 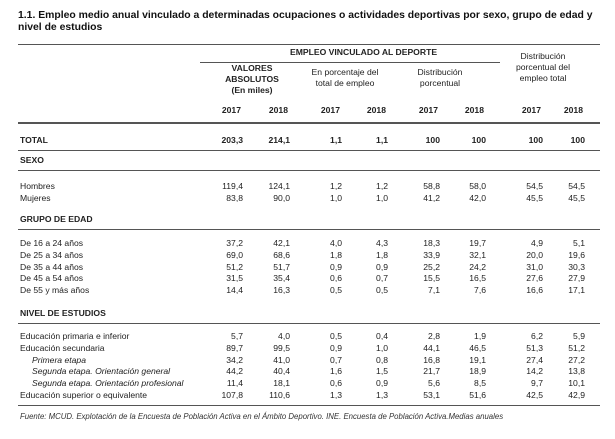 I want to click on cell: 45,5, so click(x=576, y=197).